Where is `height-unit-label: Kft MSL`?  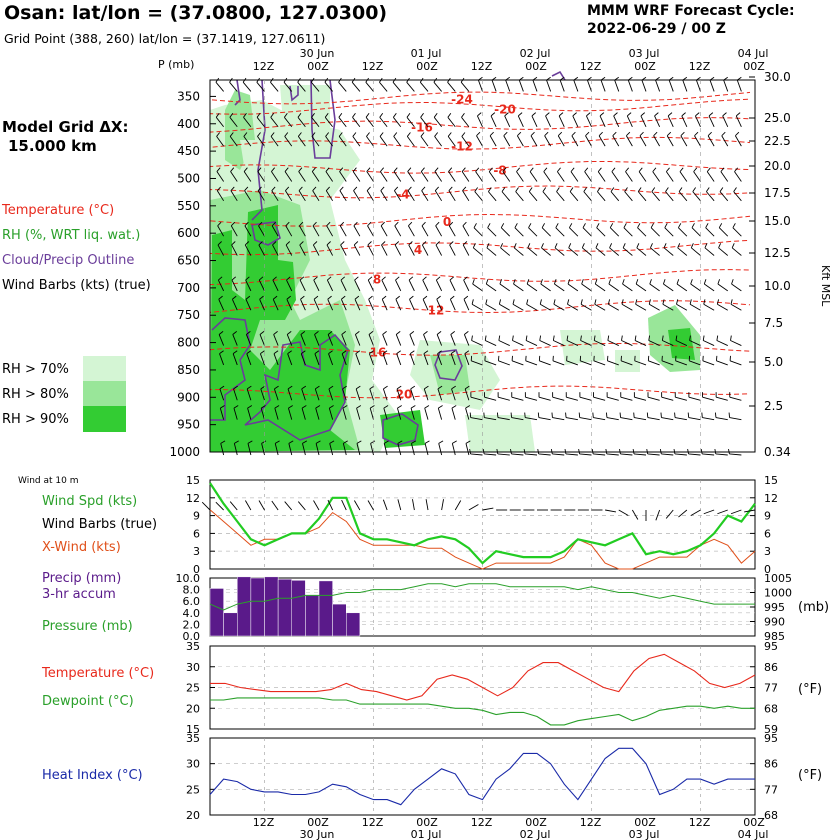
height-unit-label: Kft MSL is located at coordinates (825, 286).